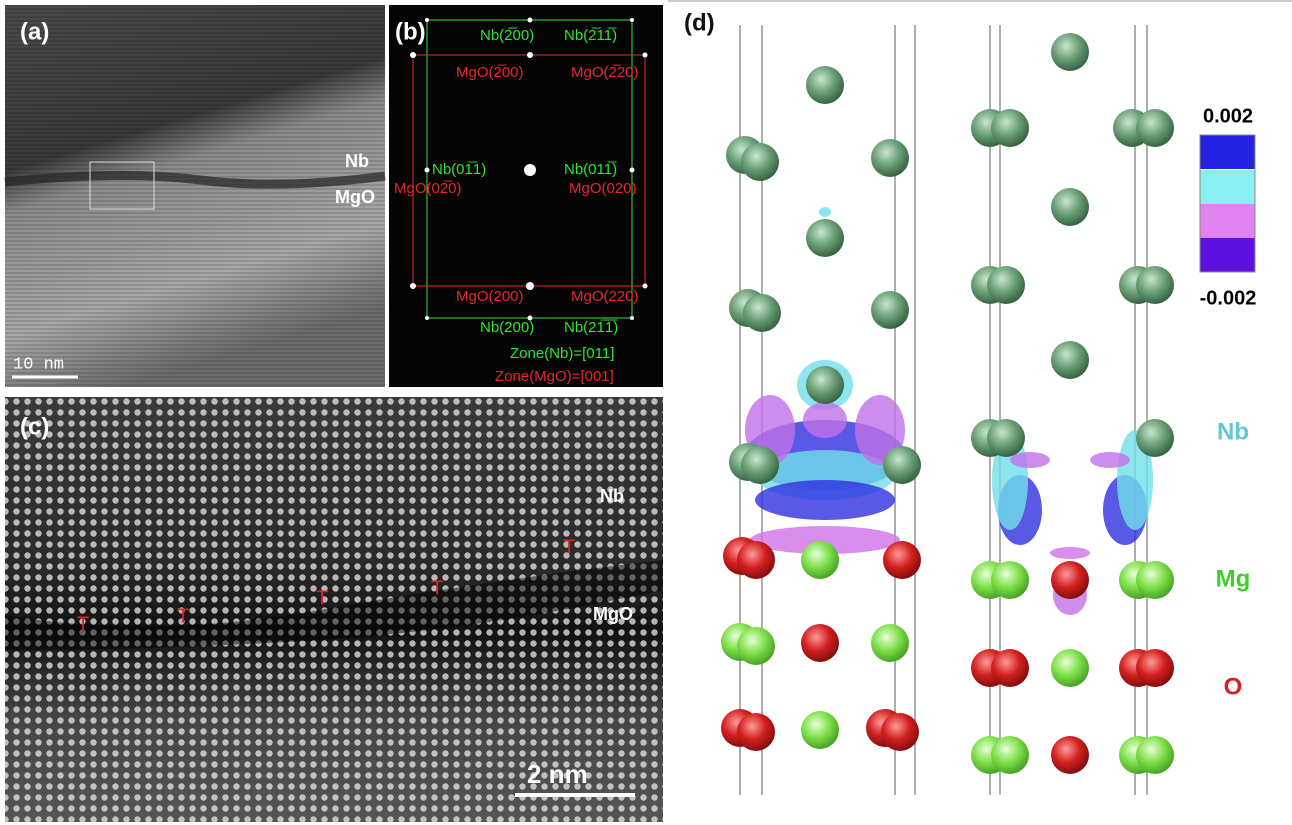 The height and width of the screenshot is (825, 1292). What do you see at coordinates (1228, 298) in the screenshot?
I see `colorbar-label: -0.002` at bounding box center [1228, 298].